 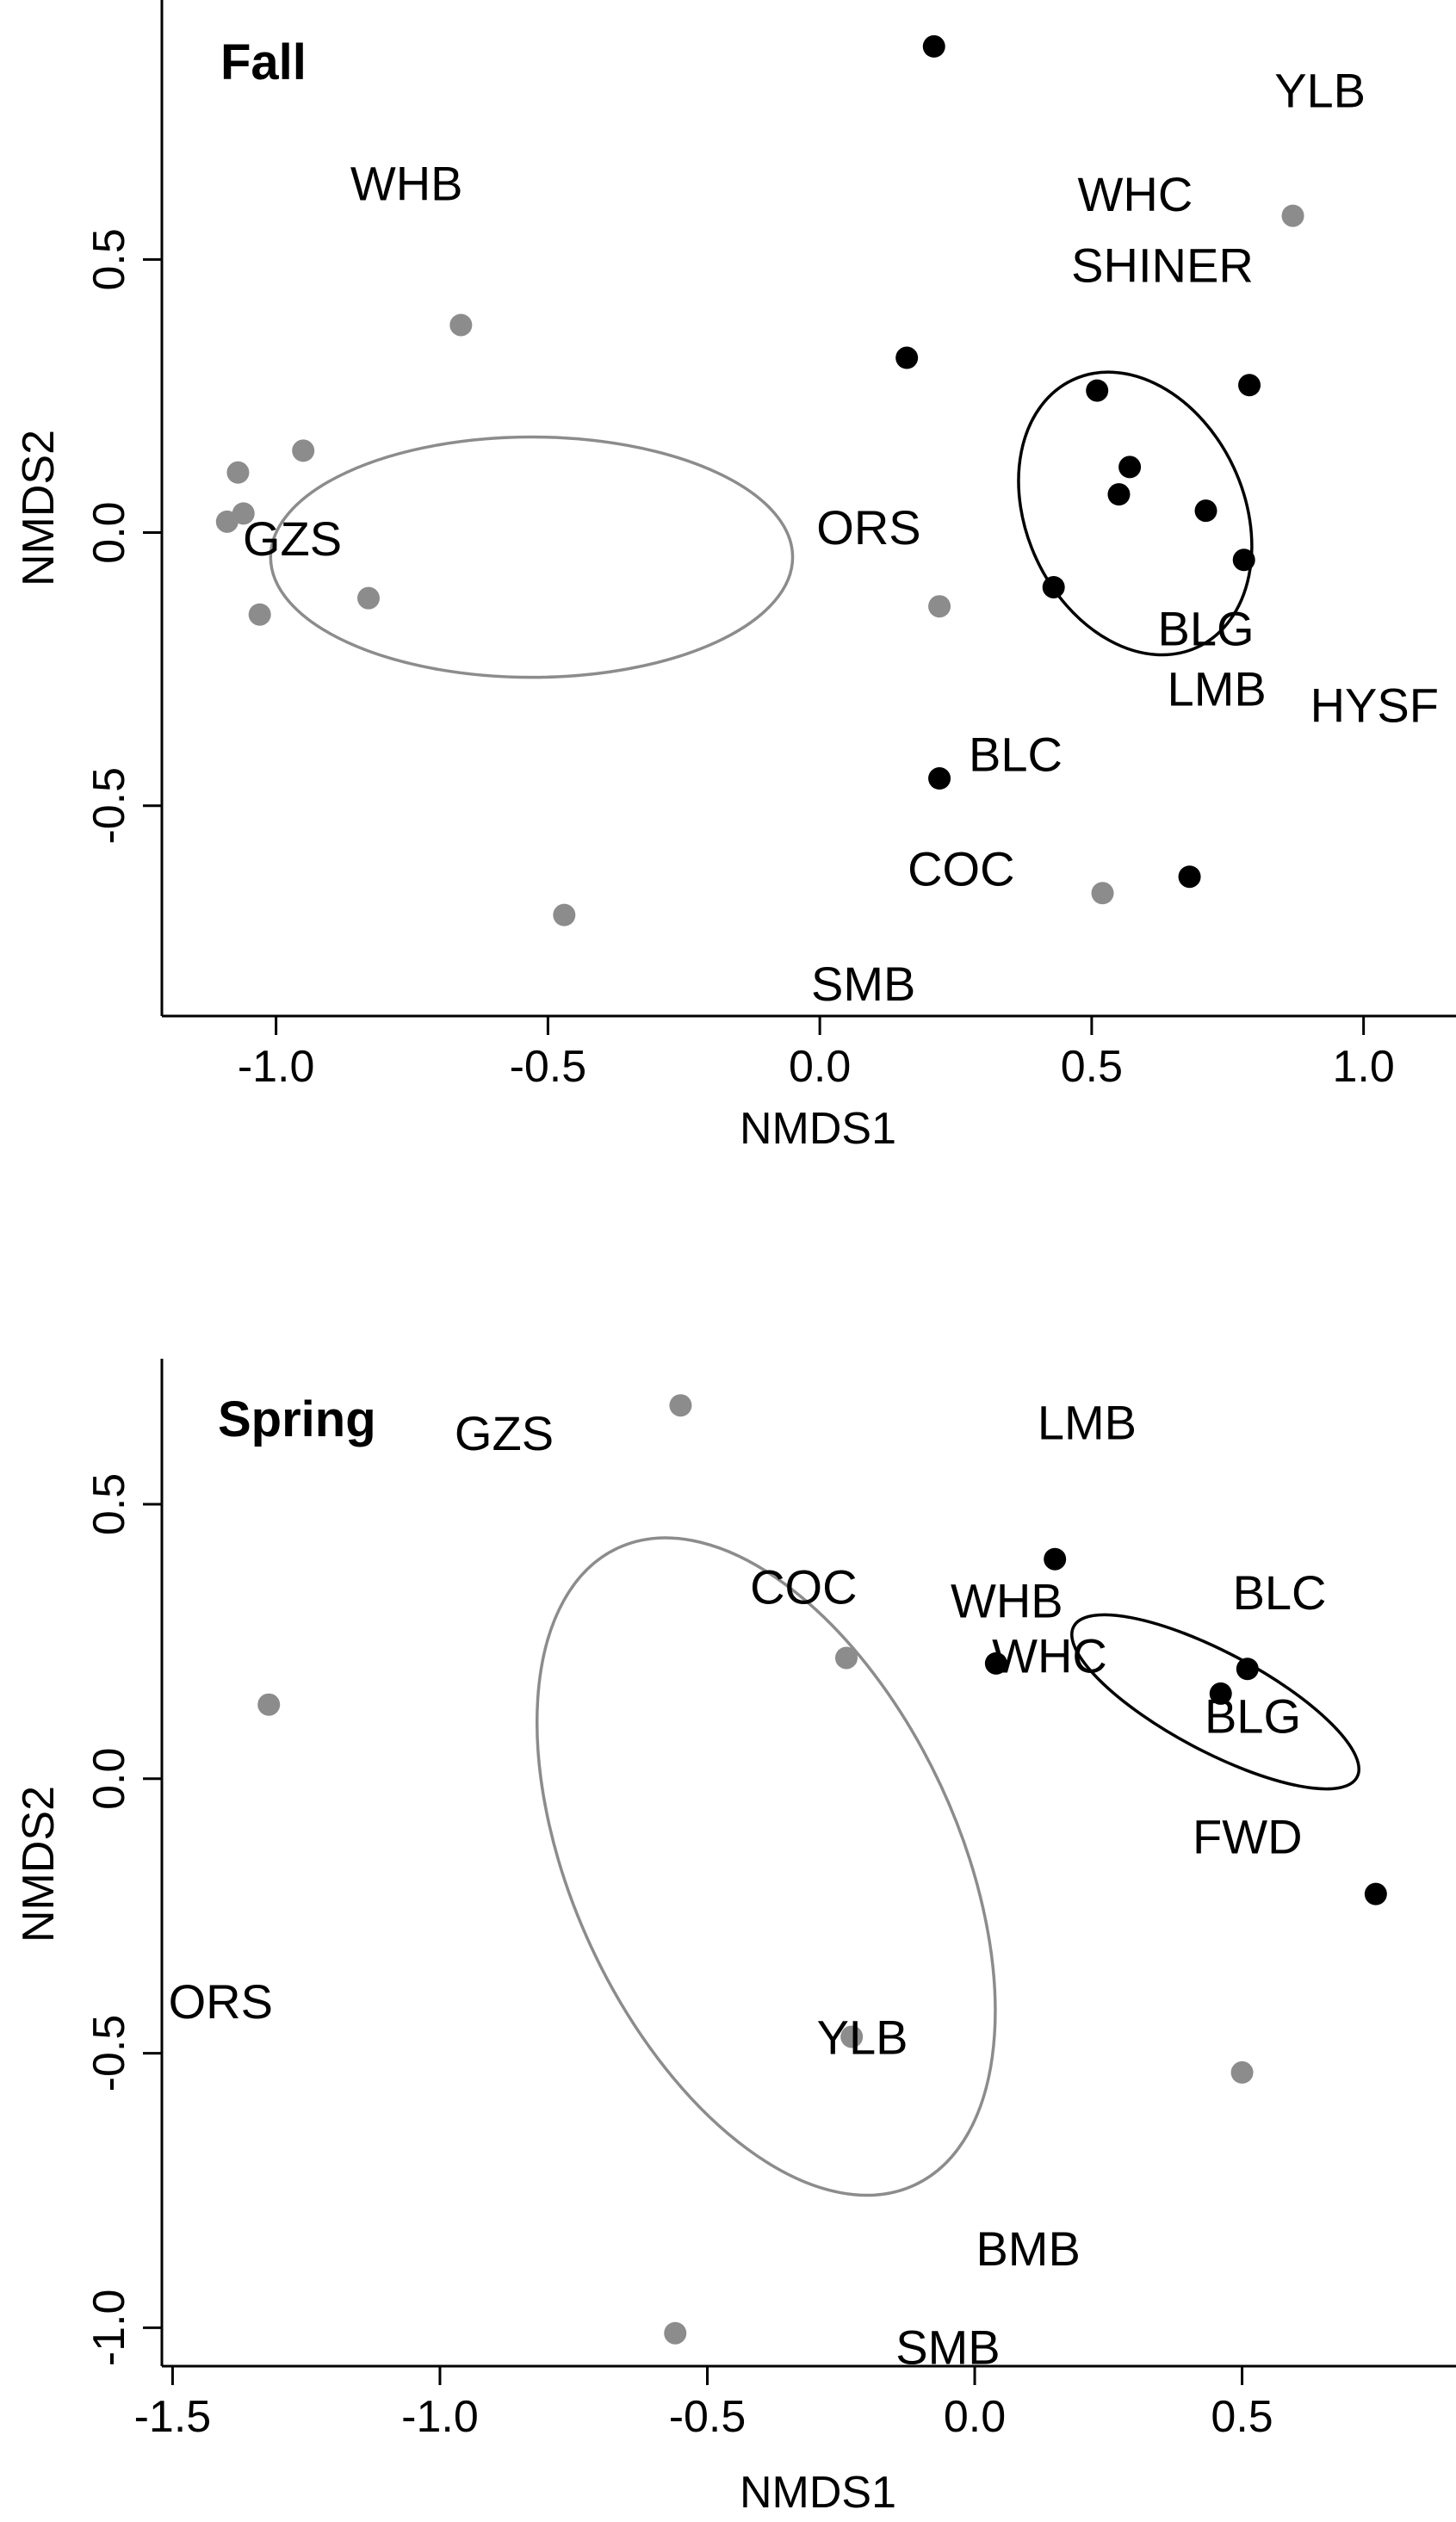 What do you see at coordinates (407, 184) in the screenshot?
I see `fall-species-label-whb: WHB` at bounding box center [407, 184].